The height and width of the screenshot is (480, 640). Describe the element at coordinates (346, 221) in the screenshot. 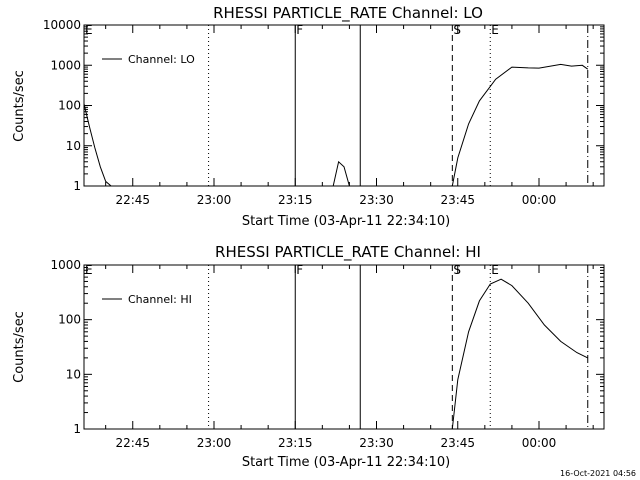

I see `panel-lo-xlabel: Start Time (03-Apr-11 22:34:10)` at that location.